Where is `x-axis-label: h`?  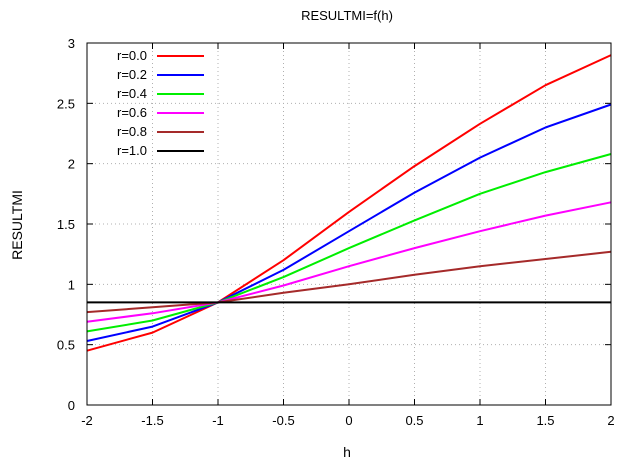
x-axis-label: h is located at coordinates (347, 452).